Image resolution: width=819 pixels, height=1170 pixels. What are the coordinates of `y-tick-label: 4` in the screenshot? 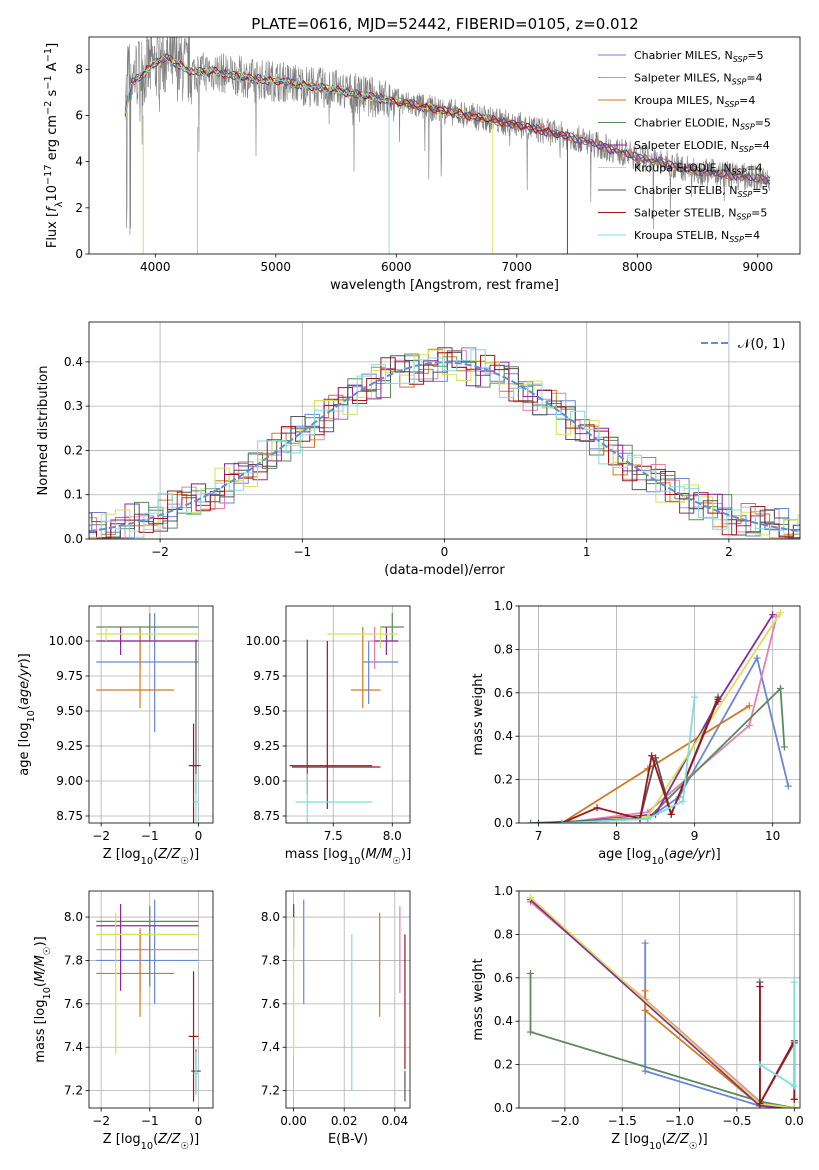 It's located at (79, 162).